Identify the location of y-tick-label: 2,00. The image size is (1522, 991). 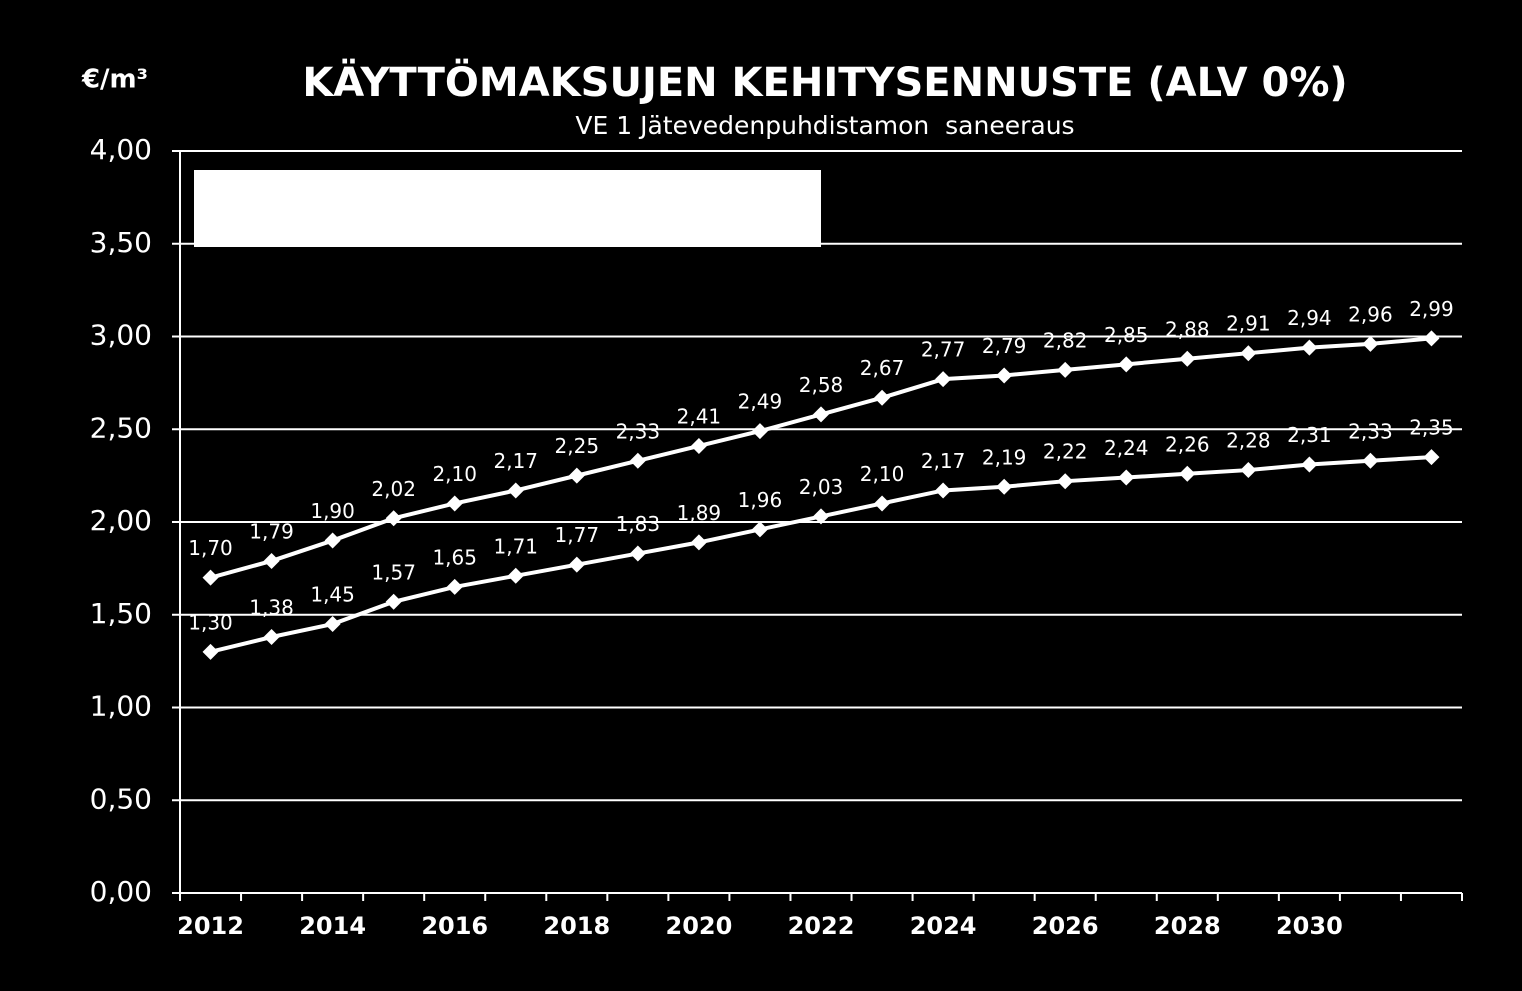
(121, 520).